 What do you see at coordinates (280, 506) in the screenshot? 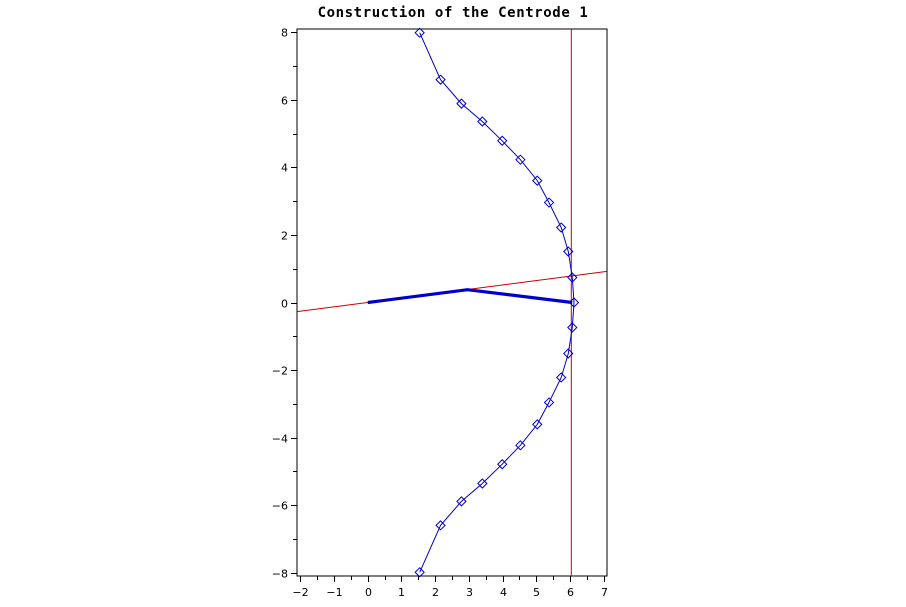
I see `y-tick-label: −6` at bounding box center [280, 506].